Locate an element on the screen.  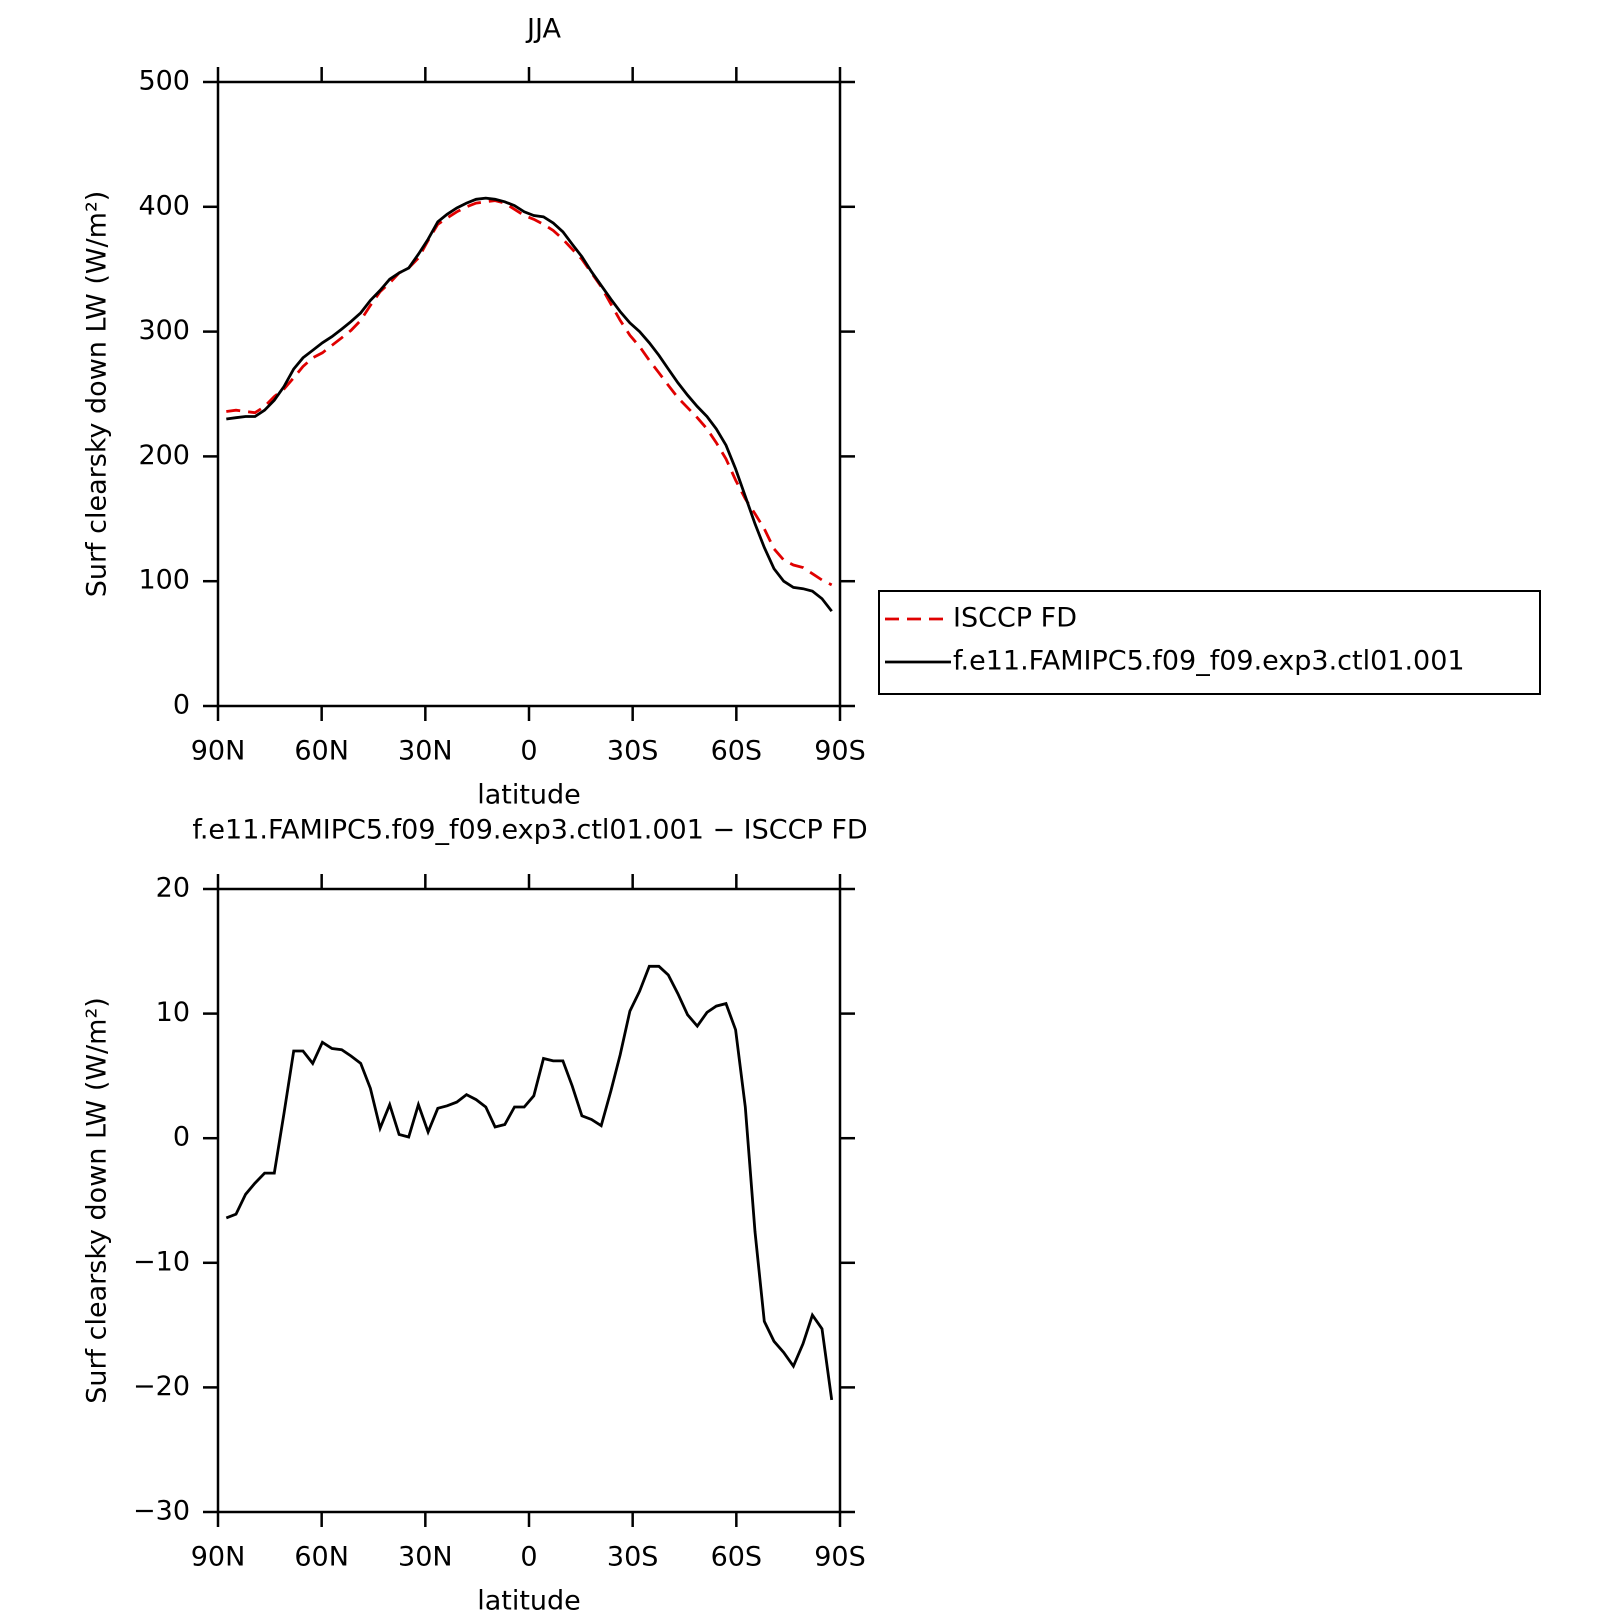
y-tick-label: 400 is located at coordinates (164, 205).